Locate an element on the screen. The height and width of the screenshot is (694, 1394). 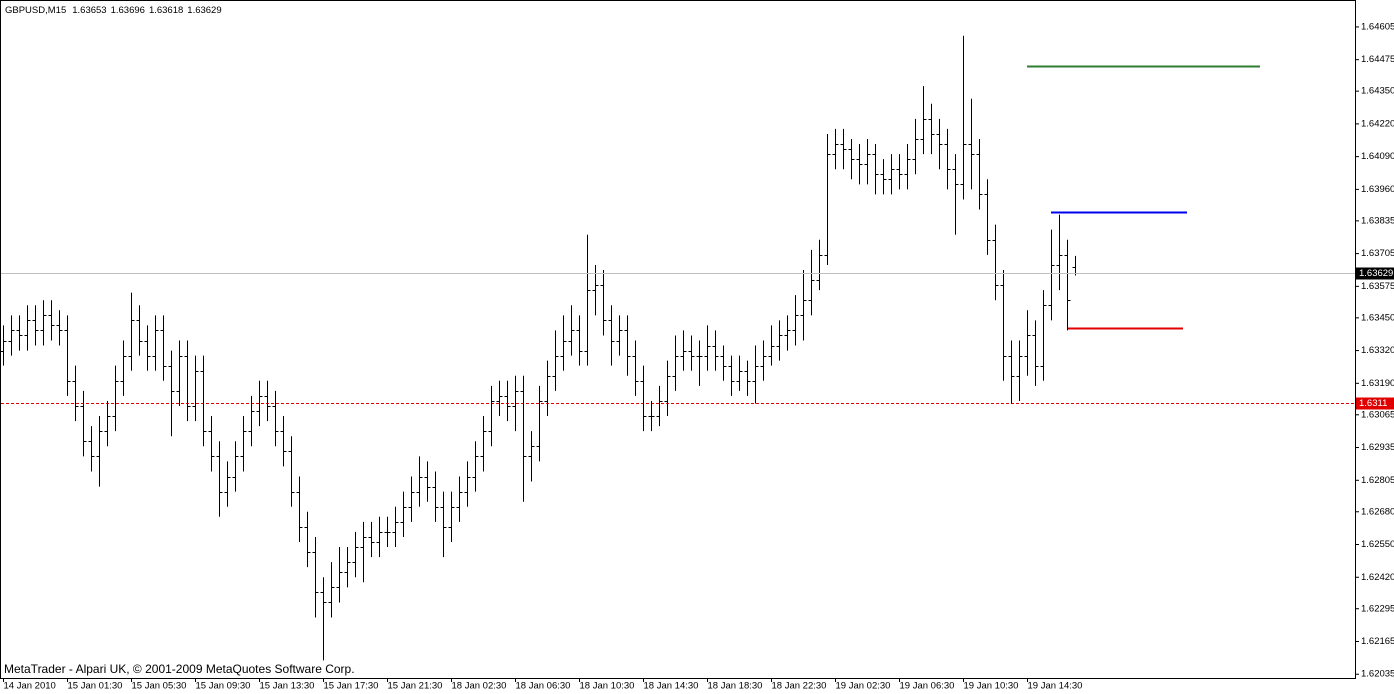
x-tick-label: 18 Jan 06:30 is located at coordinates (543, 686).